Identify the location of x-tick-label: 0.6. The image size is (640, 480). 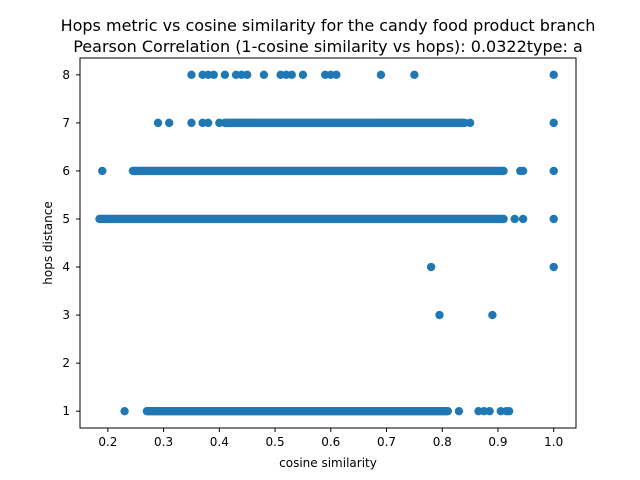
(330, 442).